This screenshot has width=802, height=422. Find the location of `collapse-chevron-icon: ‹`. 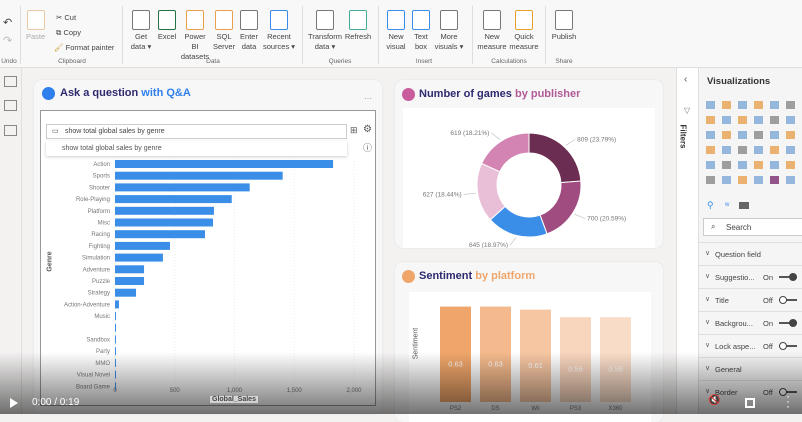

collapse-chevron-icon: ‹ is located at coordinates (686, 79).